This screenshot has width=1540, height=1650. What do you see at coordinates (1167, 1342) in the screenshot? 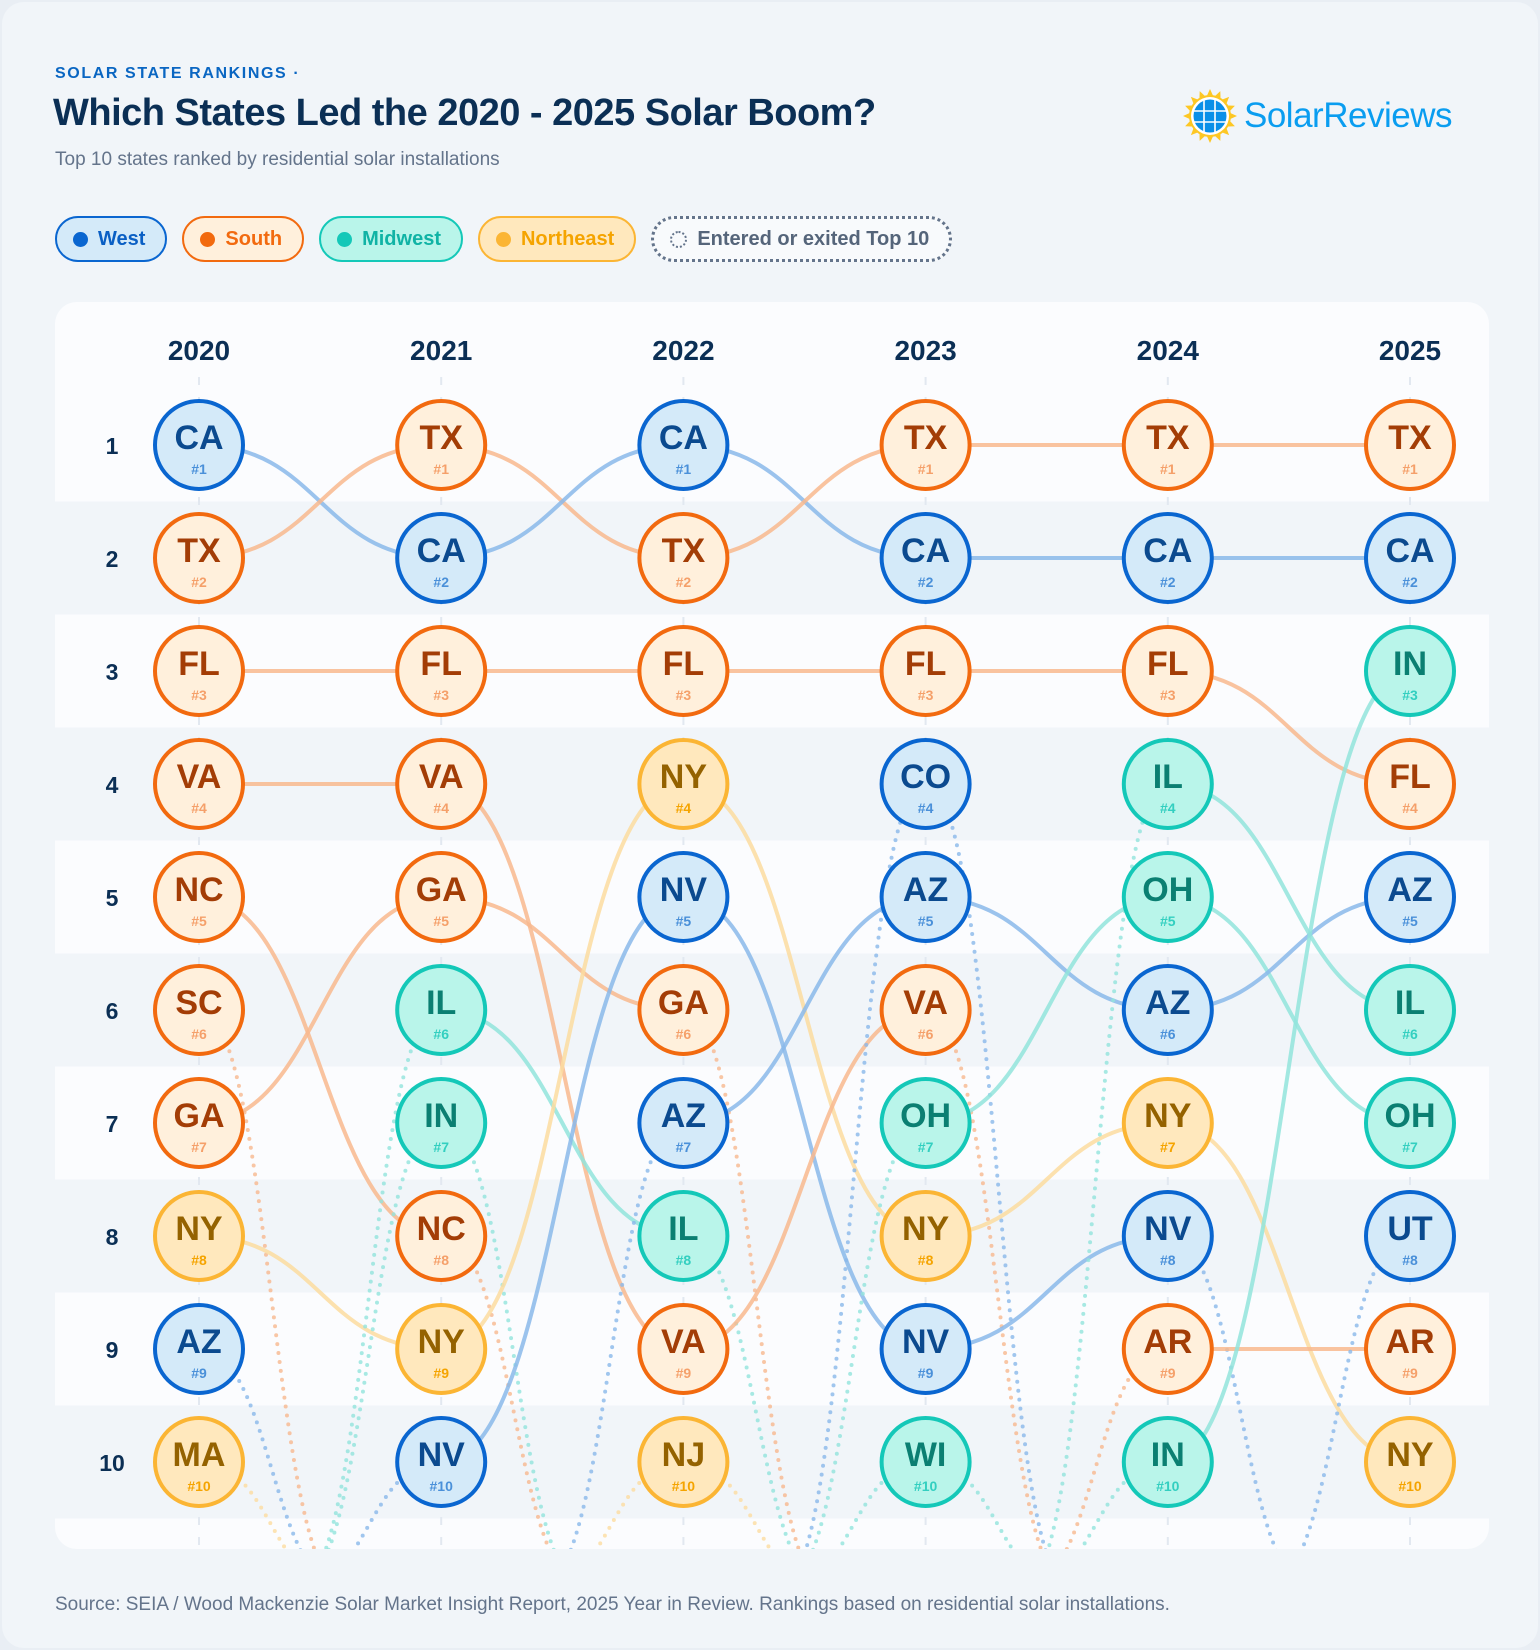
I see `state-code: AR` at bounding box center [1167, 1342].